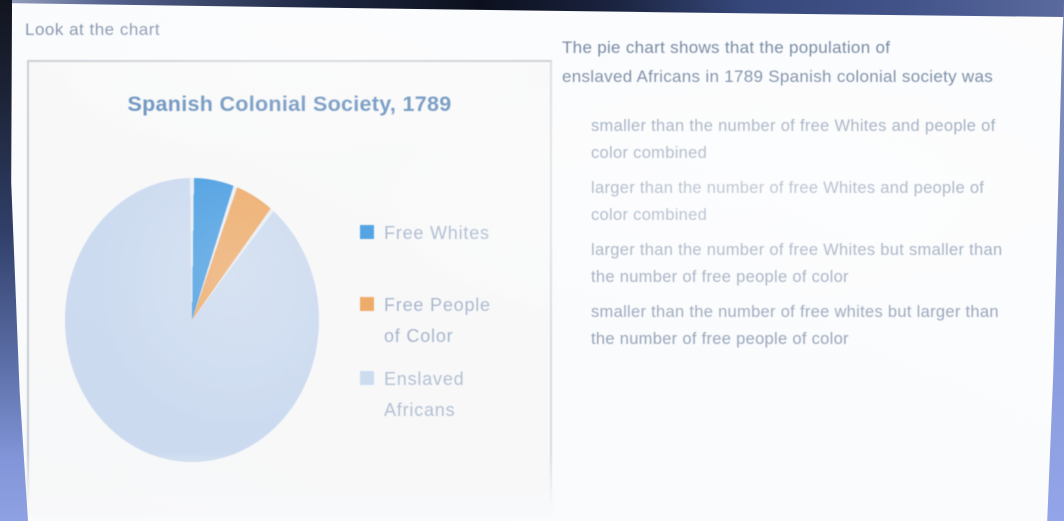 This screenshot has width=1064, height=521. I want to click on legend-label-line: of Color, so click(419, 336).